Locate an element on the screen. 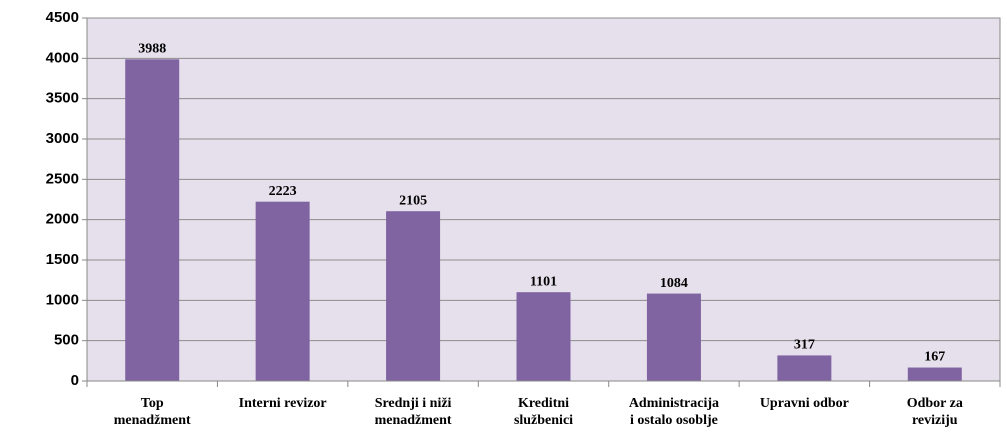  y-tick-label: 0 is located at coordinates (75, 380).